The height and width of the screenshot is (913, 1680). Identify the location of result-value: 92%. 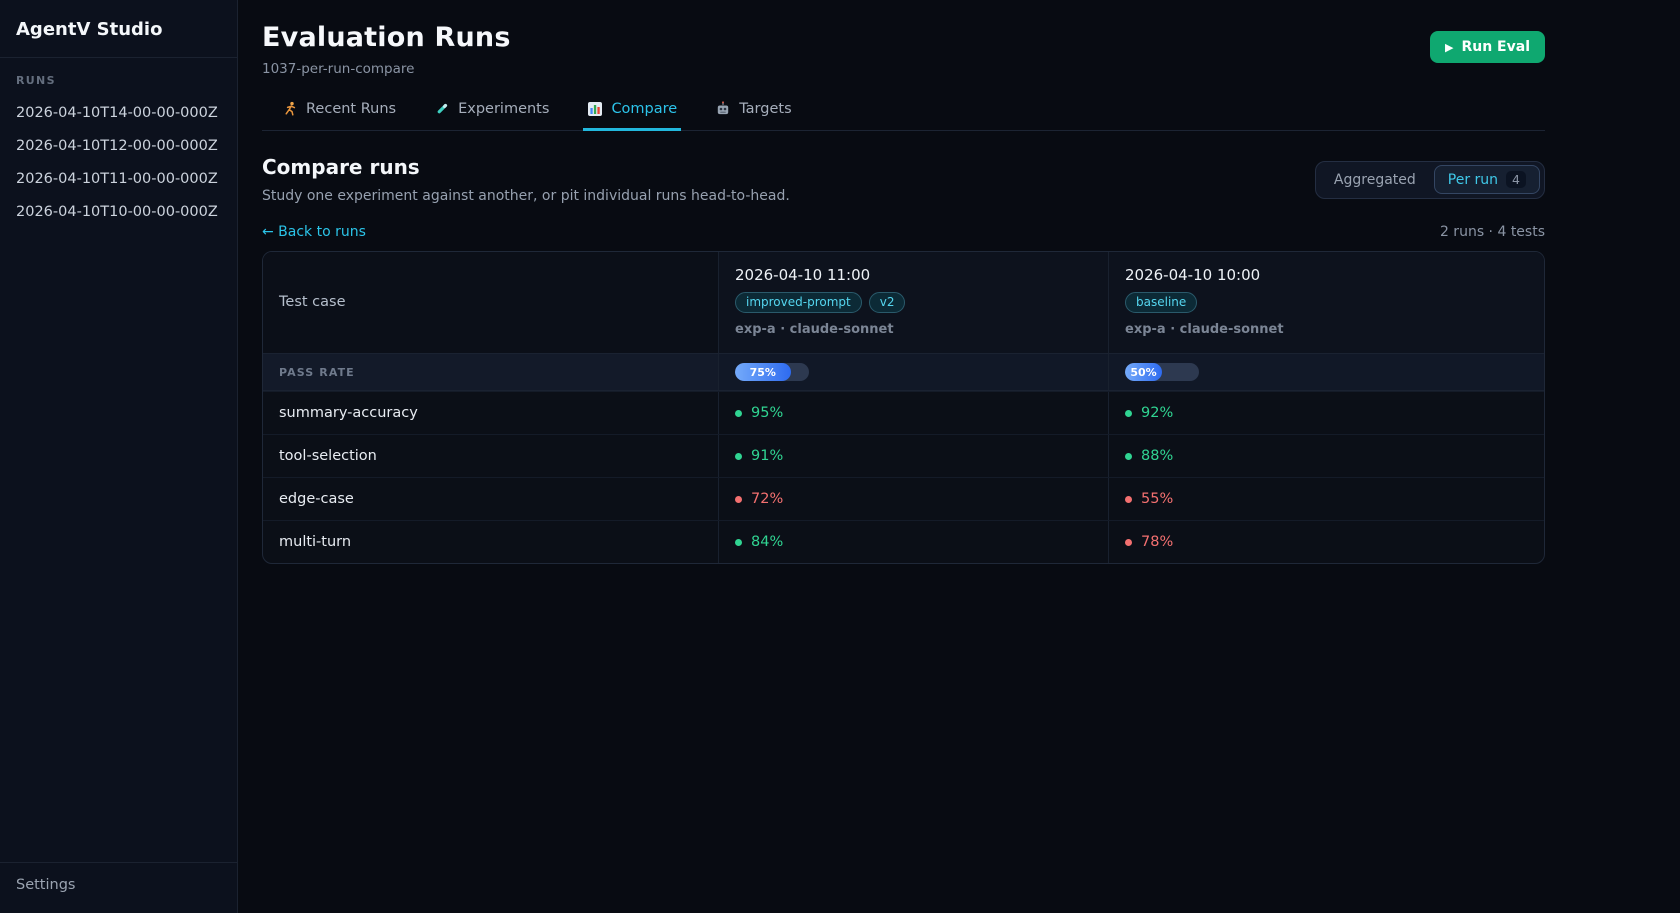
(1157, 413).